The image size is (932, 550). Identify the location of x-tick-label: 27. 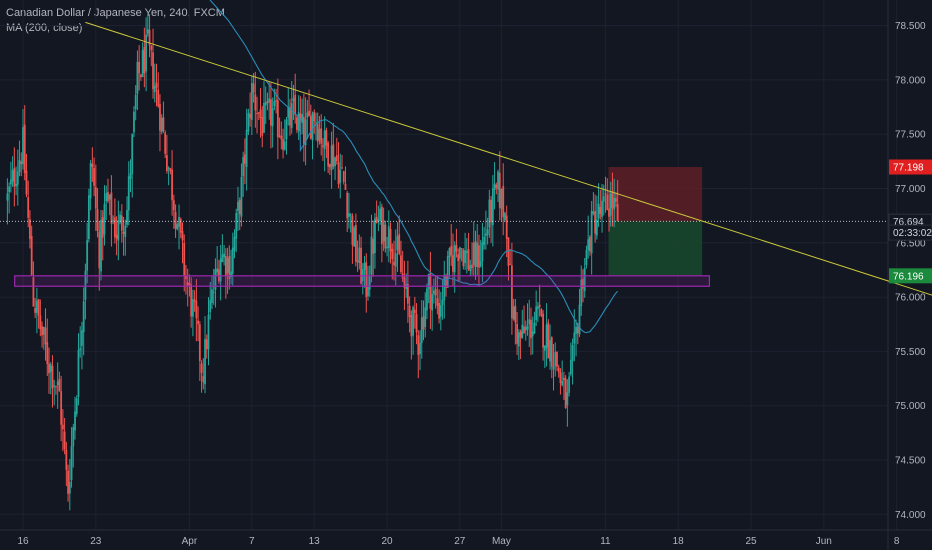
(460, 541).